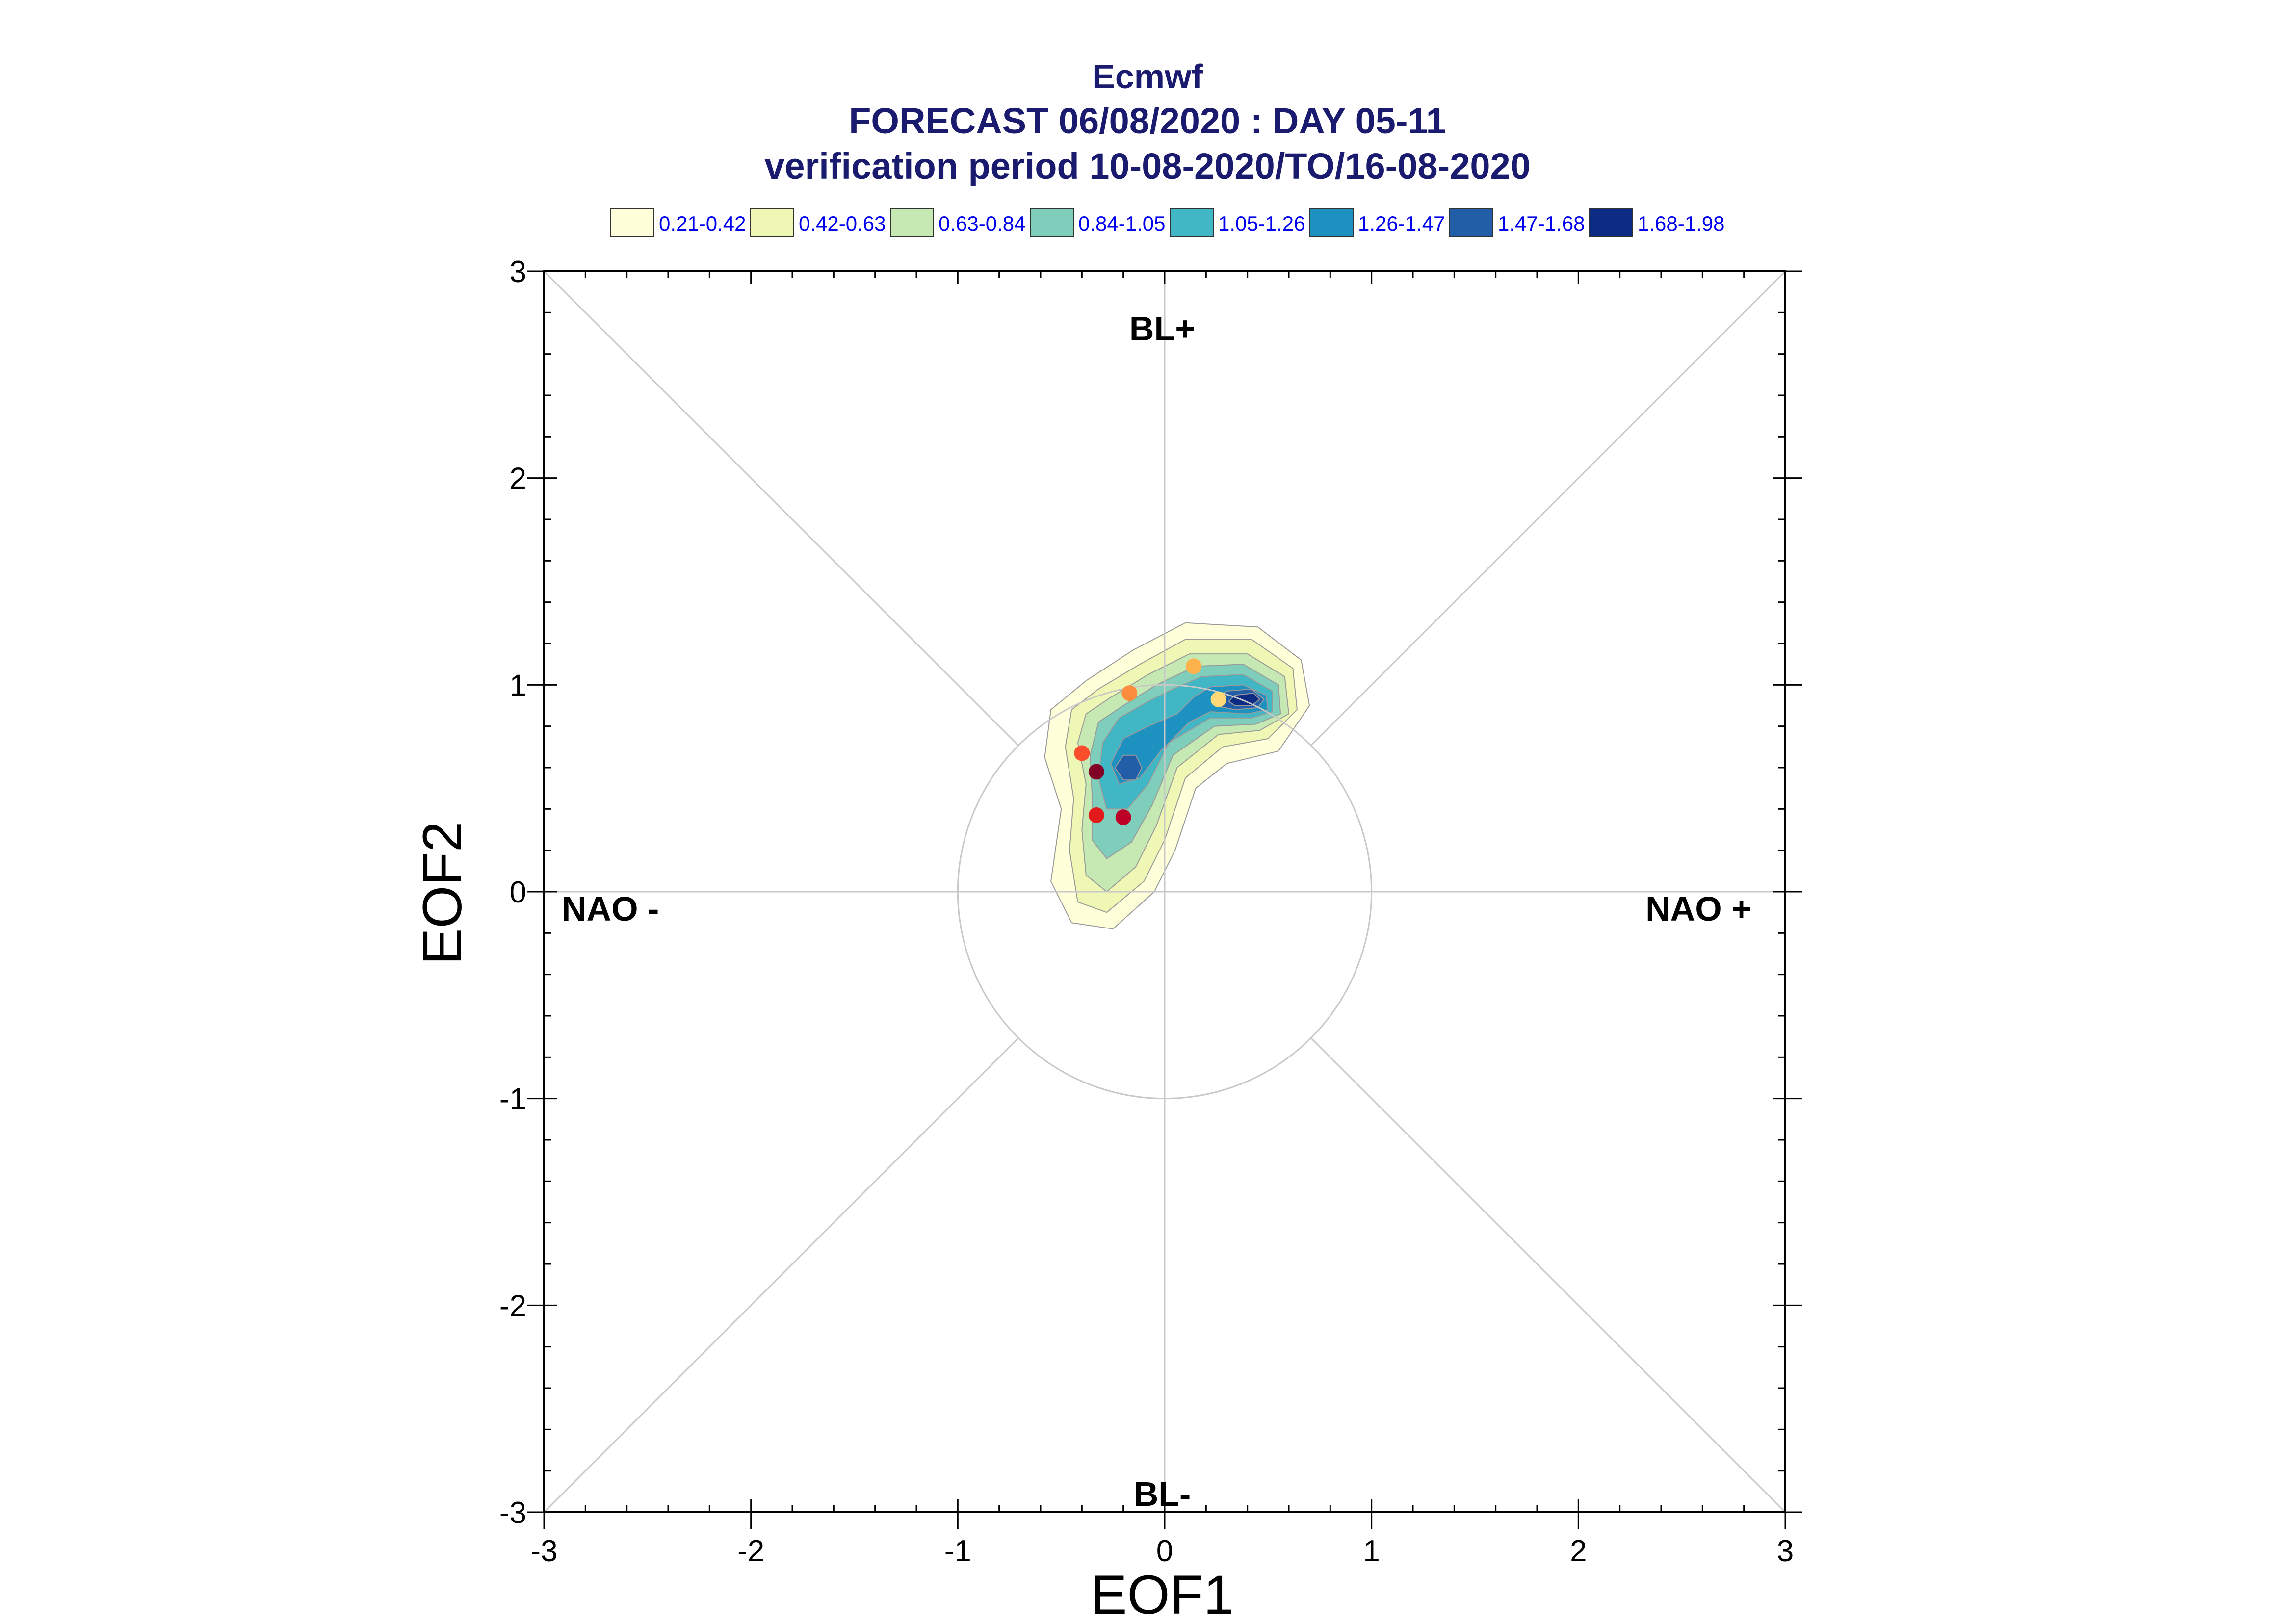  Describe the element at coordinates (843, 223) in the screenshot. I see `legend-label-2: 0.42-0.63` at that location.